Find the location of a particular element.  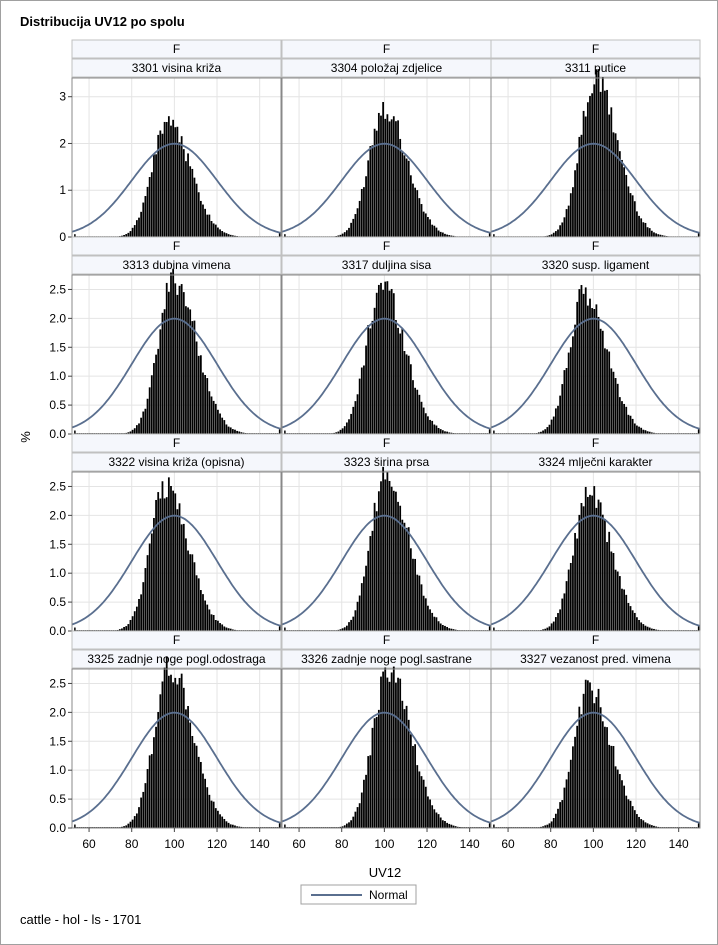

x-tick-label: 100 is located at coordinates (174, 844).